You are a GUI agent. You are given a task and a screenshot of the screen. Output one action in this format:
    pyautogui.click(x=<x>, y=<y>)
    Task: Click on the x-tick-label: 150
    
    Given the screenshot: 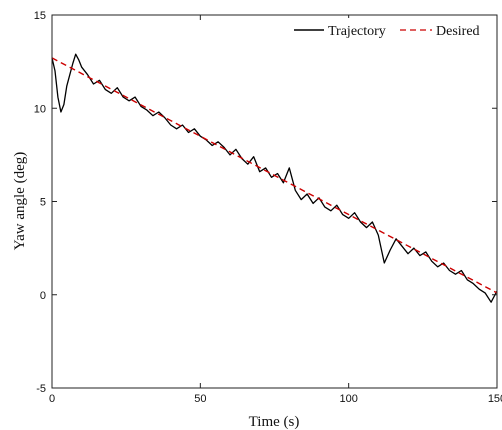 What is the action you would take?
    pyautogui.click(x=495, y=399)
    